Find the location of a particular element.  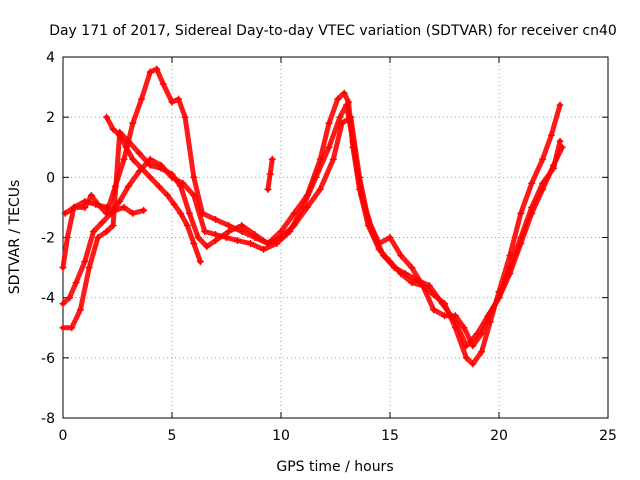

y-tick-label: -2 is located at coordinates (48, 239).